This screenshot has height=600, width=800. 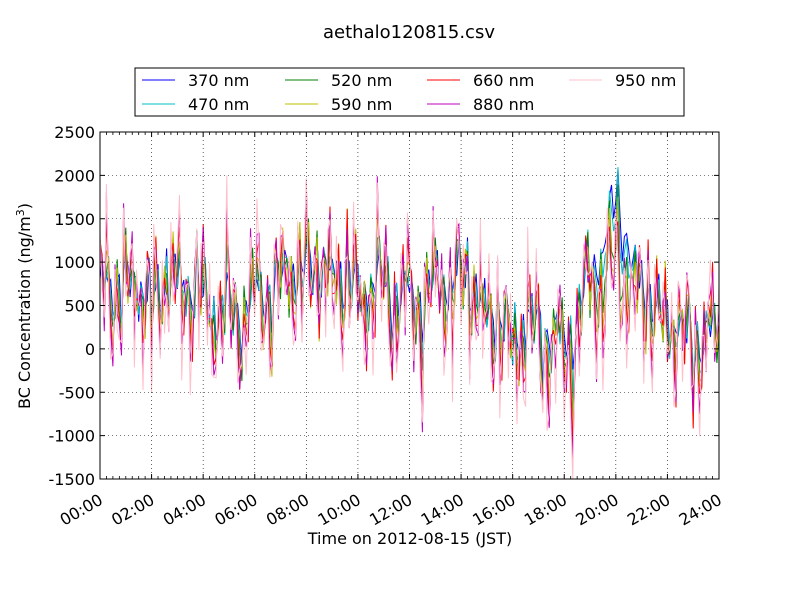 What do you see at coordinates (409, 538) in the screenshot?
I see `x-axis-label: Time on 2012-08-15 (JST)` at bounding box center [409, 538].